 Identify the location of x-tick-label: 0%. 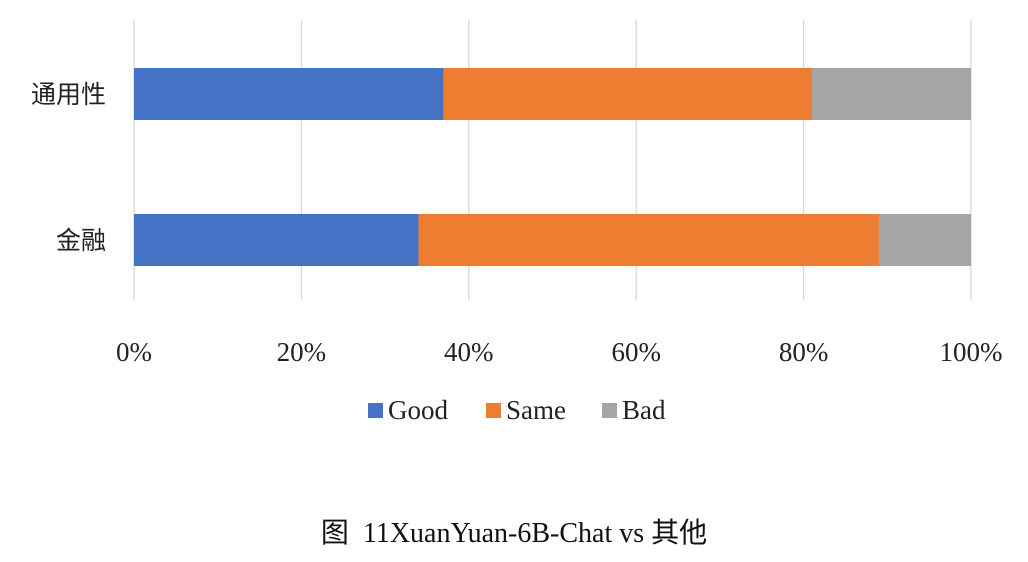
(134, 352).